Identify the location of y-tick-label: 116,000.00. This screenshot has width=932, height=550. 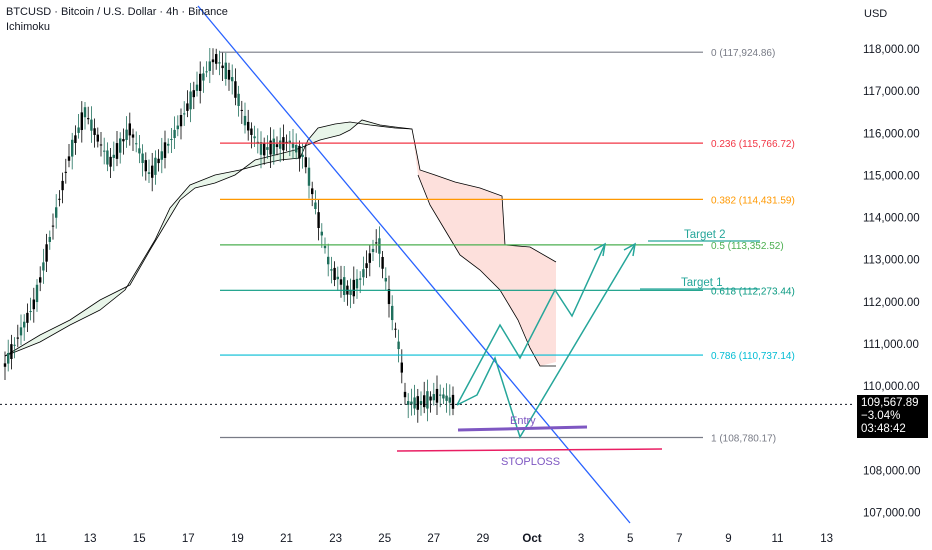
(891, 134).